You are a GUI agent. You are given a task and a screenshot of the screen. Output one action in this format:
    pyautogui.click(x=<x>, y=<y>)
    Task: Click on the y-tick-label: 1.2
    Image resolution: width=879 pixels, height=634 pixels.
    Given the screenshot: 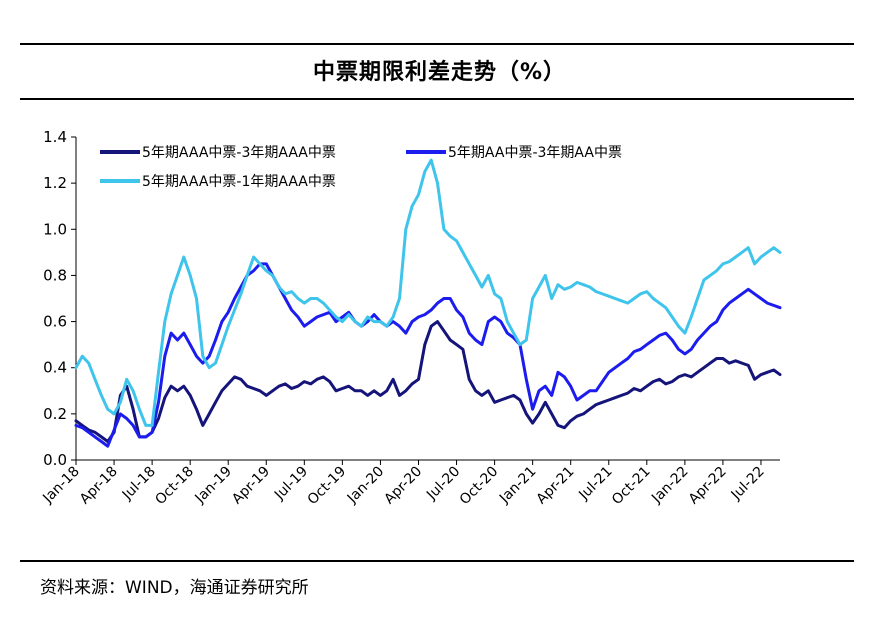 What is the action you would take?
    pyautogui.click(x=55, y=183)
    